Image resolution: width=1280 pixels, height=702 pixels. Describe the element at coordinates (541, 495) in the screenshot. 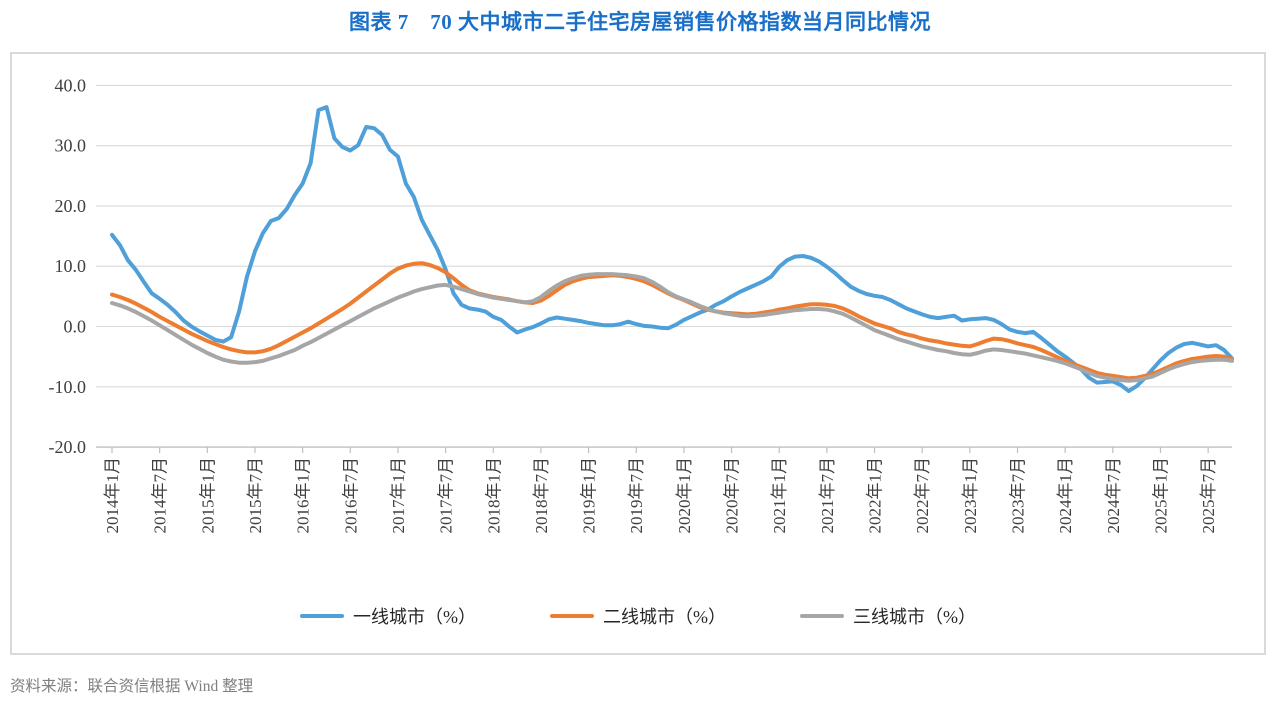

I see `x-axis-tick-label: 2018年7月` at that location.